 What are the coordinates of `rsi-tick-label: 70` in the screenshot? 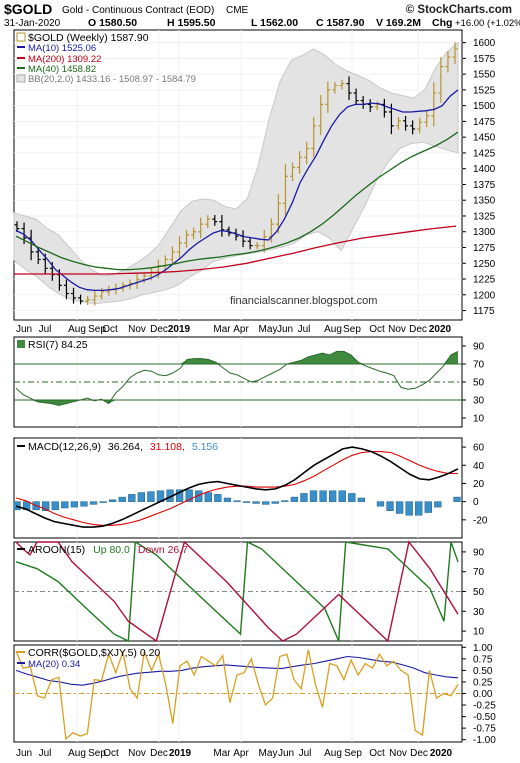 It's located at (479, 365).